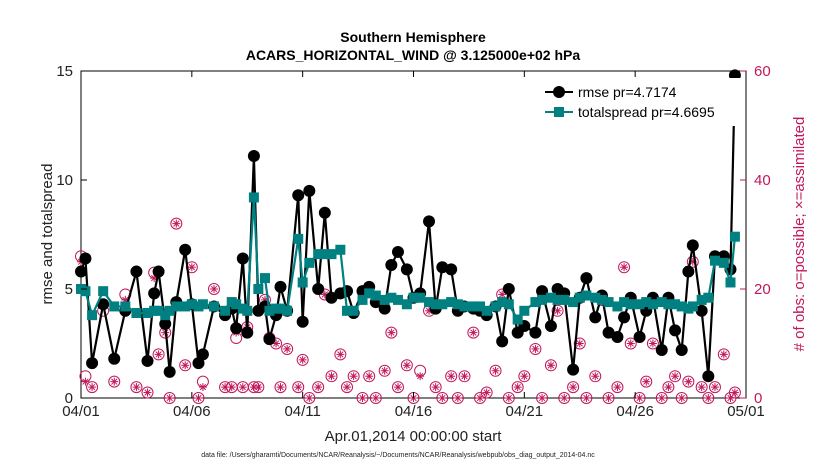 The width and height of the screenshot is (830, 470). Describe the element at coordinates (64, 180) in the screenshot. I see `y-tick-label: 10` at that location.